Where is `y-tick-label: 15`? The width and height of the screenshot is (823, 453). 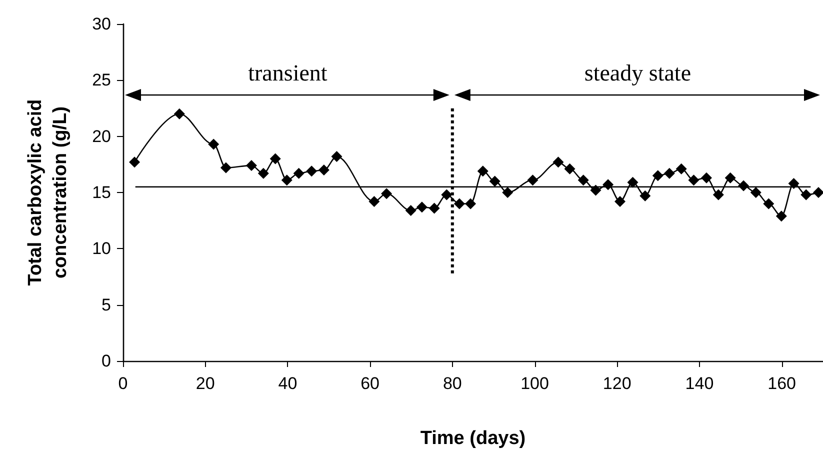 y-tick-label: 15 is located at coordinates (101, 192).